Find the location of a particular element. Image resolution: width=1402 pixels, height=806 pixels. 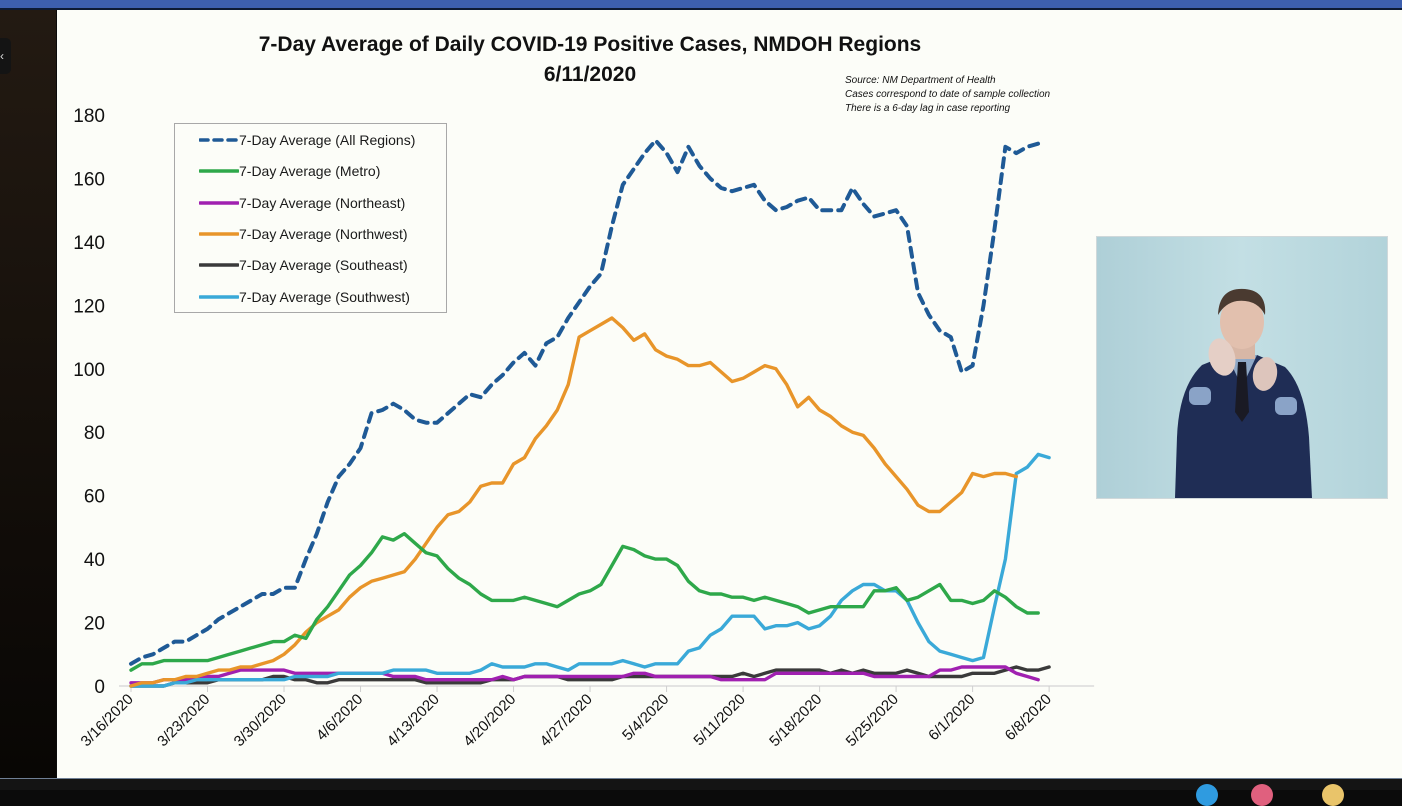

y-tick-label: 140 is located at coordinates (89, 243).